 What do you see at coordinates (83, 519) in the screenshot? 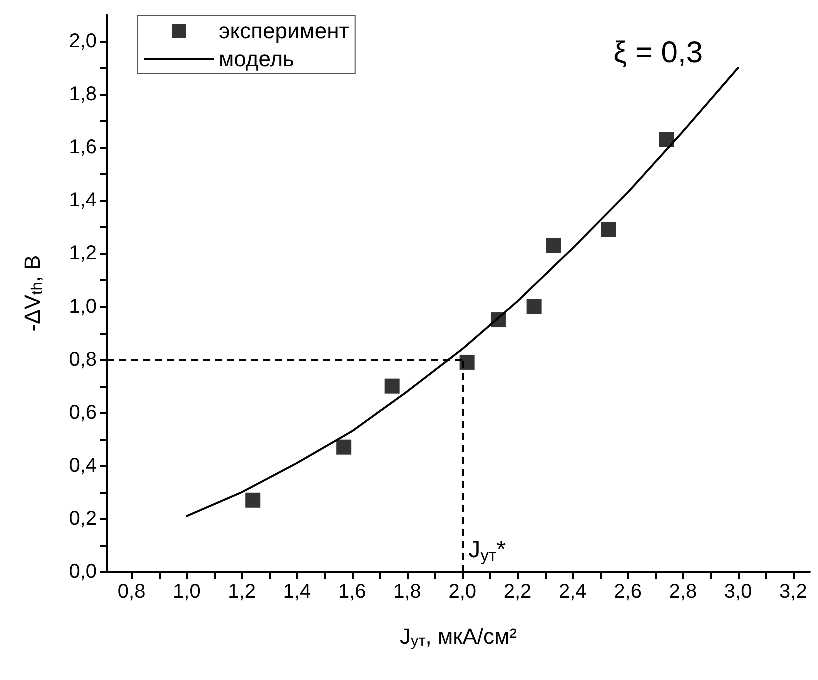
I see `y-tick-label: 0,2` at bounding box center [83, 519].